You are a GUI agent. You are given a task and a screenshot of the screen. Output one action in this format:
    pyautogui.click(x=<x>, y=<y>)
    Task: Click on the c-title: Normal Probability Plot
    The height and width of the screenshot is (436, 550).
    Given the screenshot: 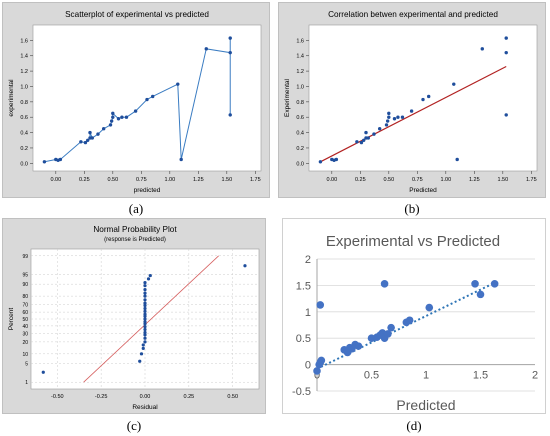 What is the action you would take?
    pyautogui.click(x=135, y=229)
    